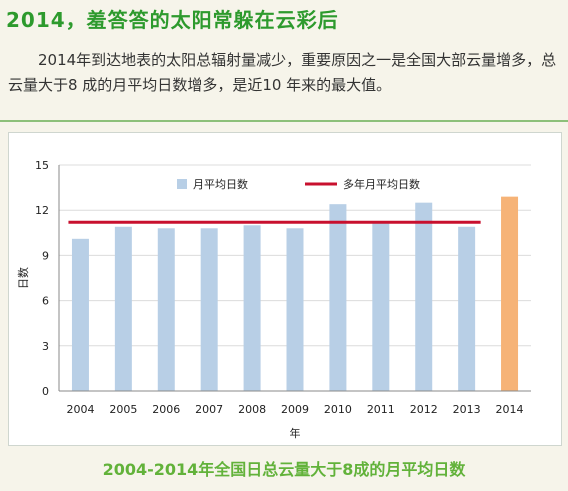 Image resolution: width=568 pixels, height=491 pixels. What do you see at coordinates (381, 306) in the screenshot?
I see `bar-2011` at bounding box center [381, 306].